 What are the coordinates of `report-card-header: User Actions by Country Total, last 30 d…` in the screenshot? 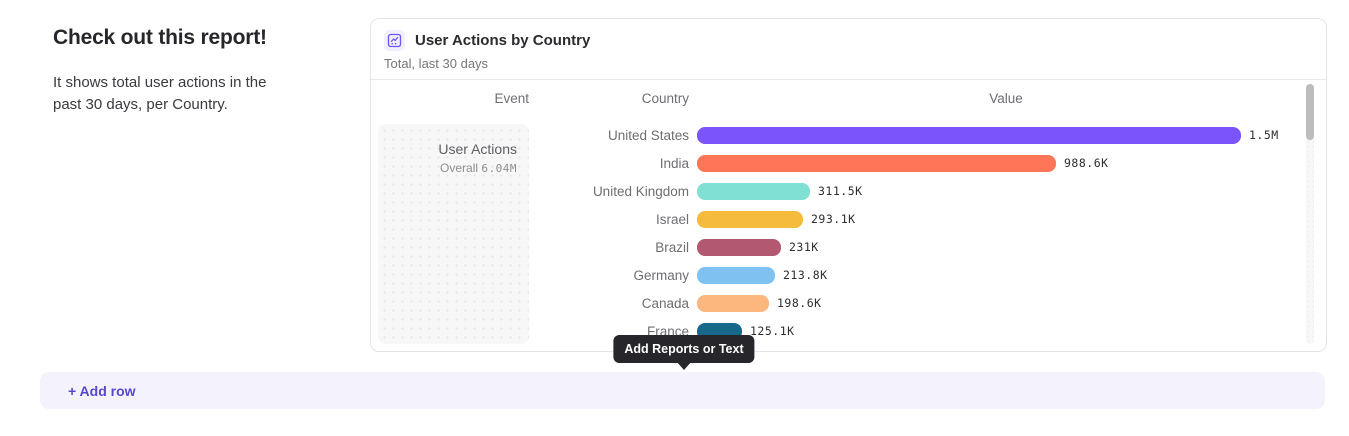 It's located at (848, 49).